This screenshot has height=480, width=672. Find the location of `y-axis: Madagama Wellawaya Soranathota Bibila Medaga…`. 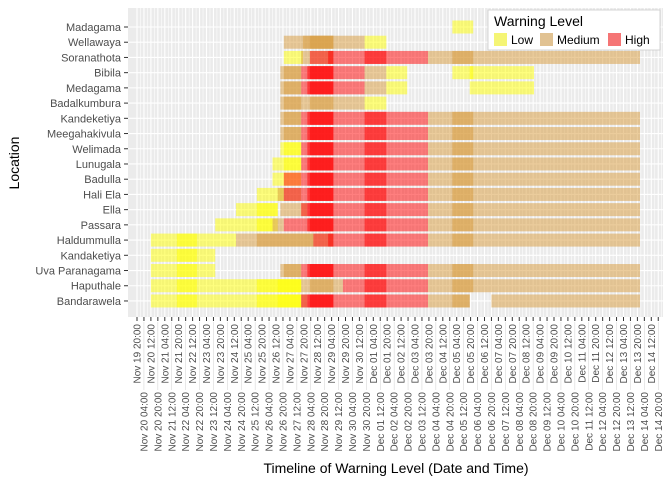

y-axis: Madagama Wellawaya Soranathota Bibila Medaga… is located at coordinates (81, 165).